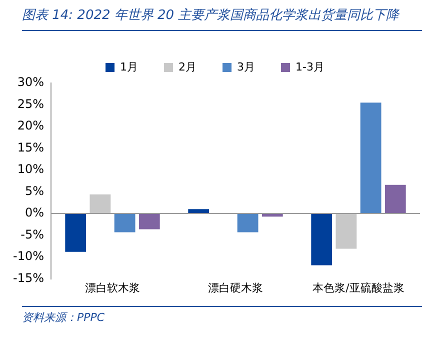  What do you see at coordinates (30, 103) in the screenshot?
I see `y-tick-label: 25%` at bounding box center [30, 103].